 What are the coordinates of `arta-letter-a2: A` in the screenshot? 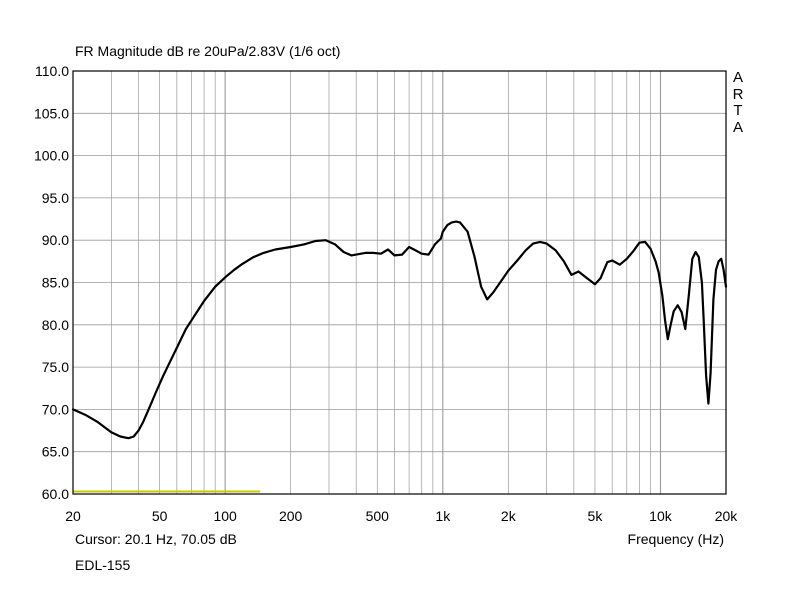 It's located at (737, 127).